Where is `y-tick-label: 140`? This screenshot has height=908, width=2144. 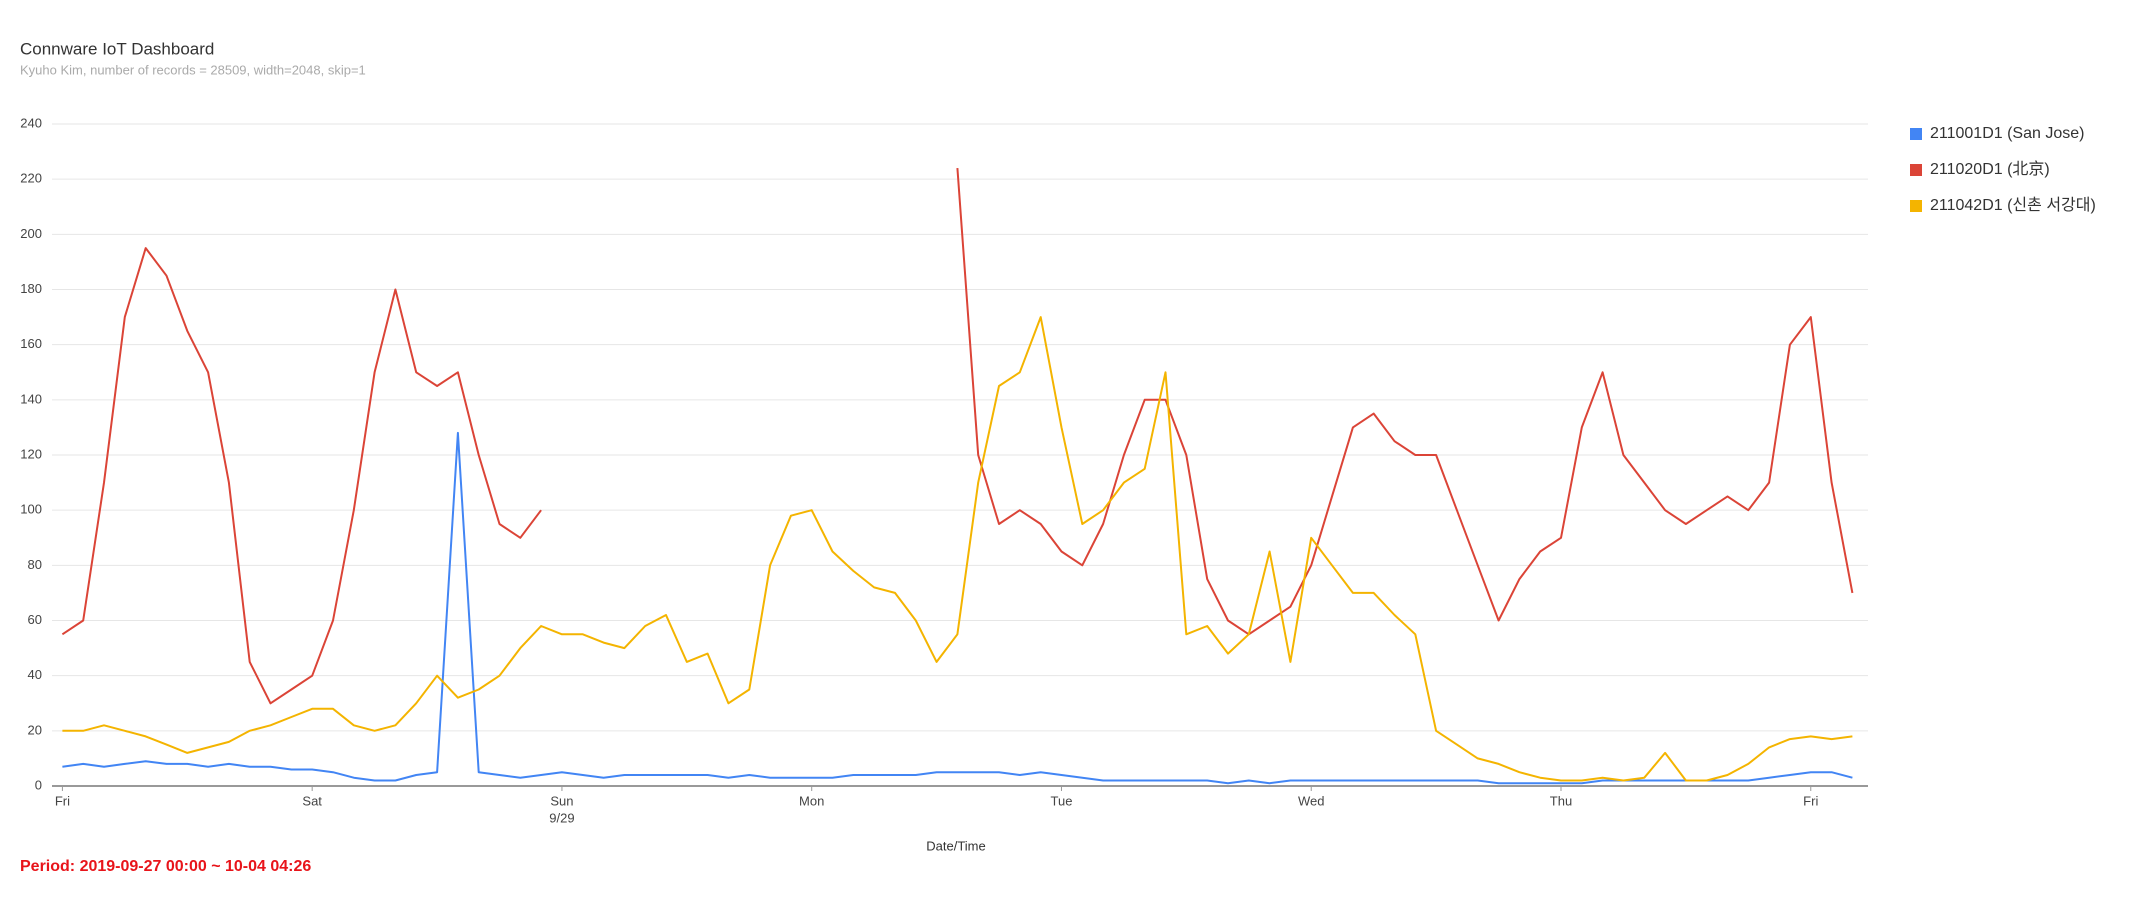 y-tick-label: 140 is located at coordinates (31, 398).